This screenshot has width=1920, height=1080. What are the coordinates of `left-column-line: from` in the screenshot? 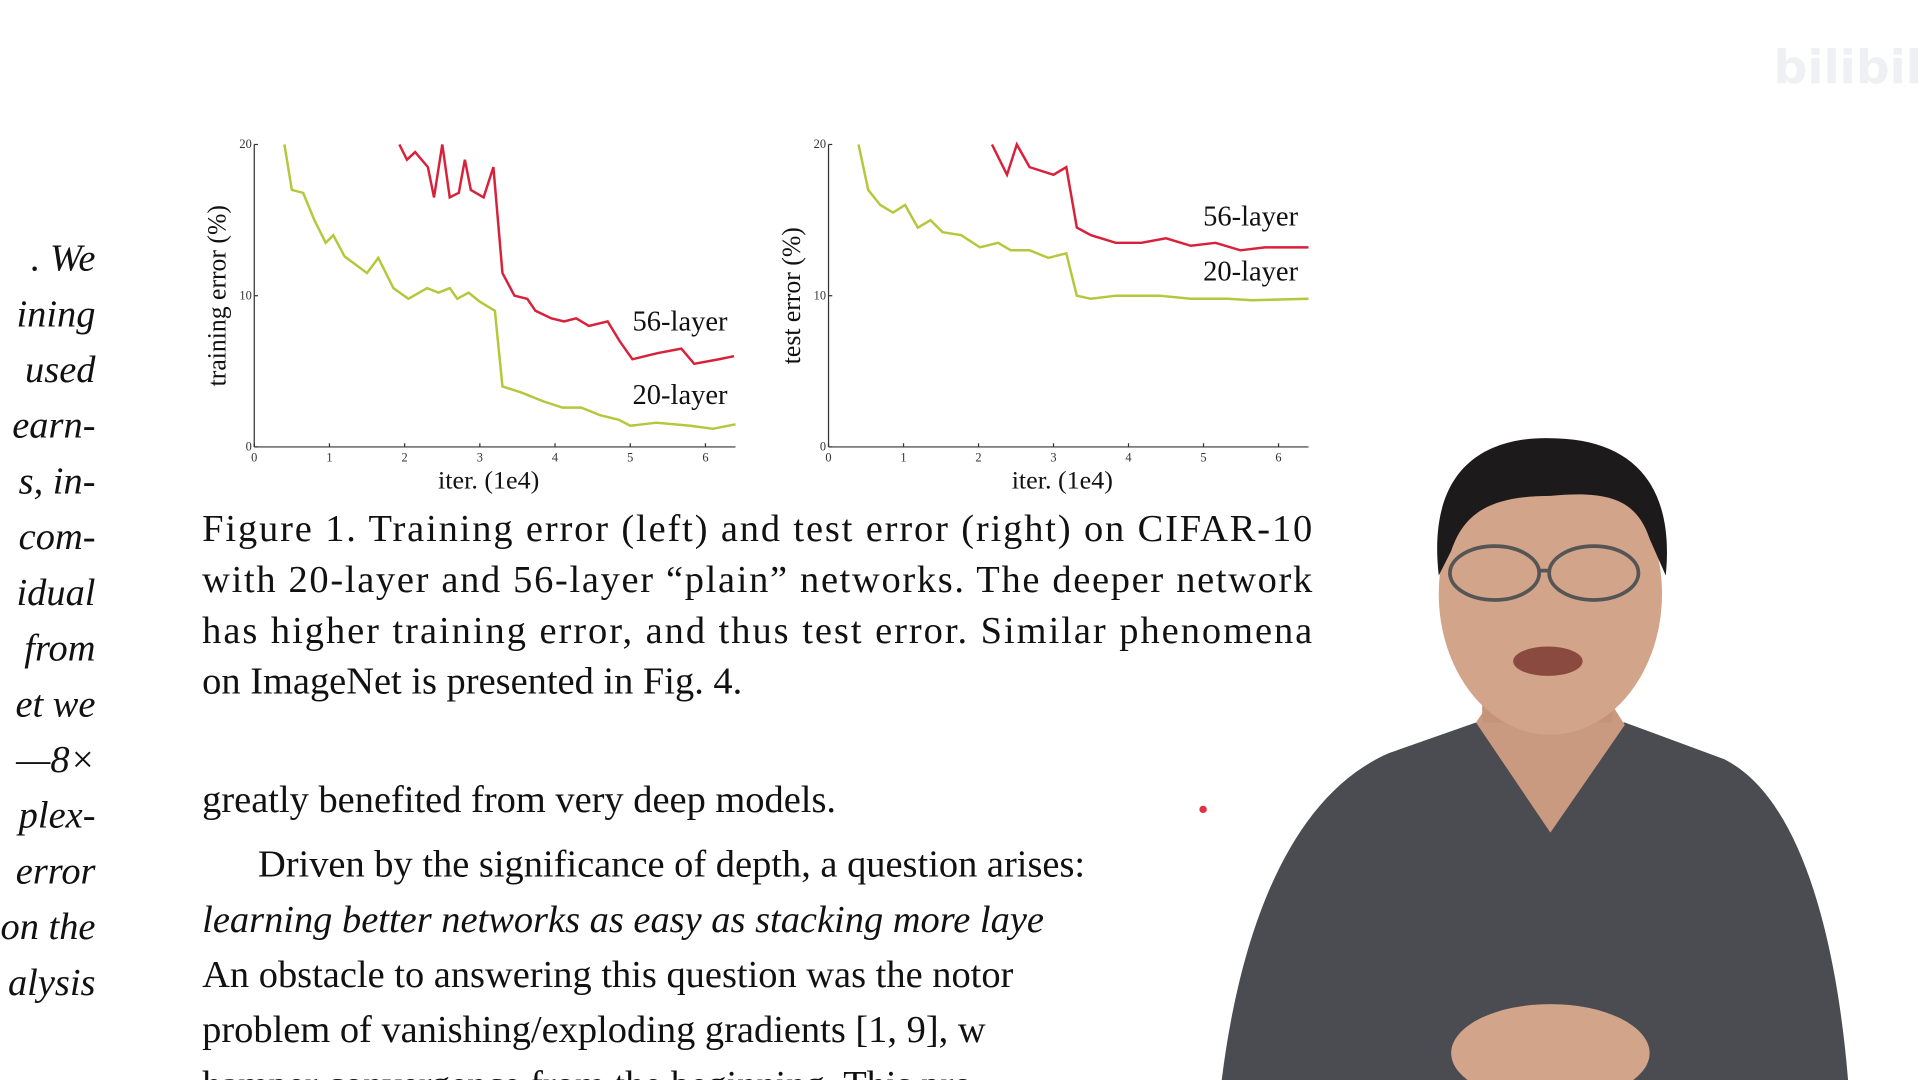 It's located at (59, 649).